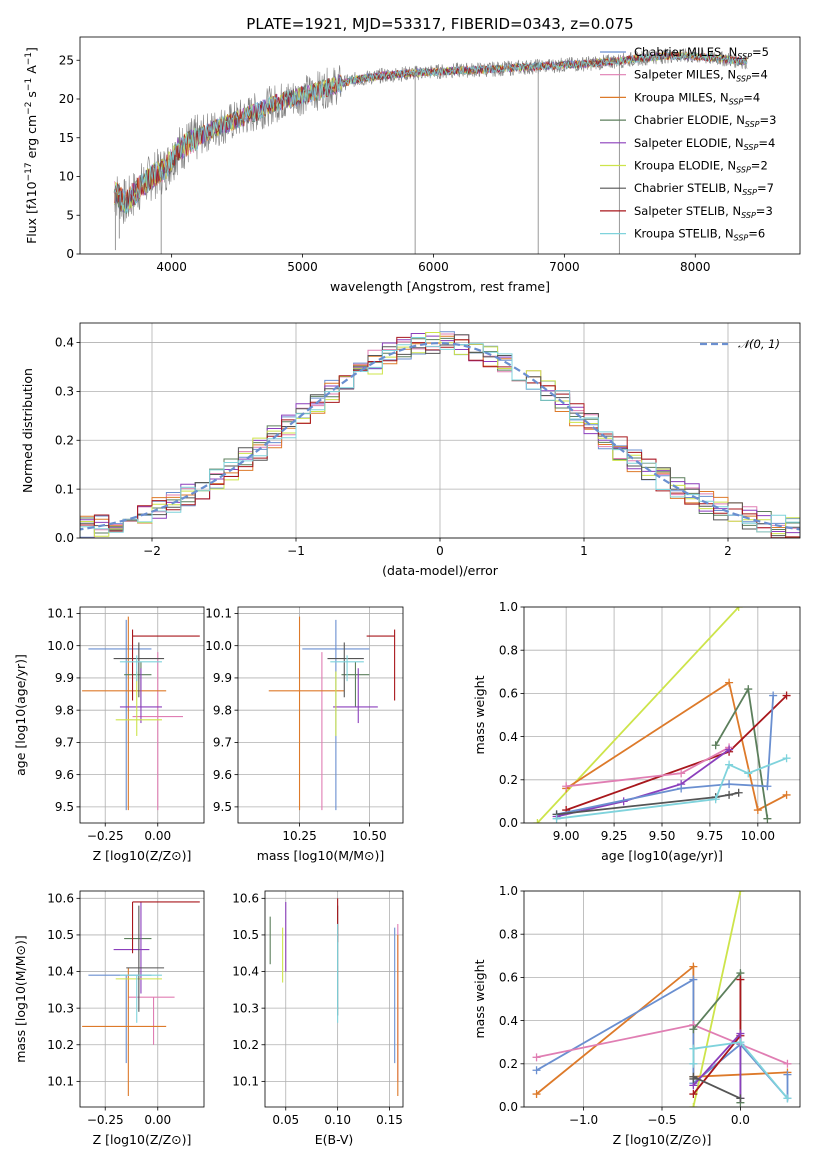  What do you see at coordinates (27, 430) in the screenshot?
I see `y-axis-label: Normed distribution` at bounding box center [27, 430].